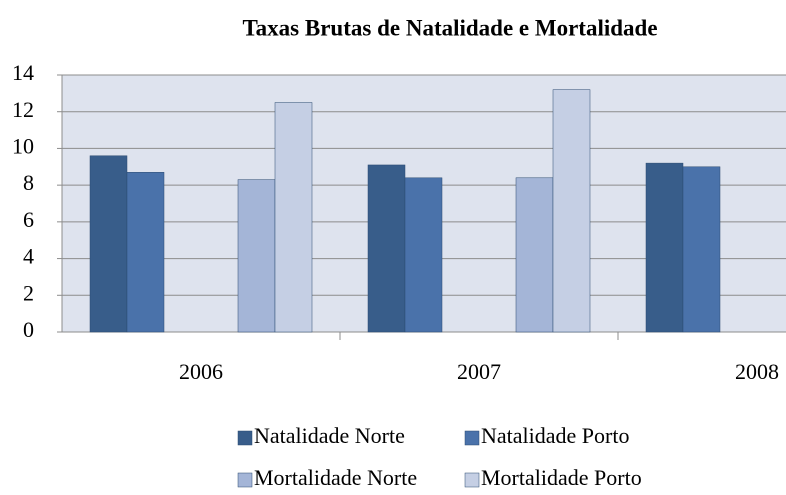 This screenshot has width=786, height=495. Describe the element at coordinates (23, 145) in the screenshot. I see `y-tick-label: 10` at that location.